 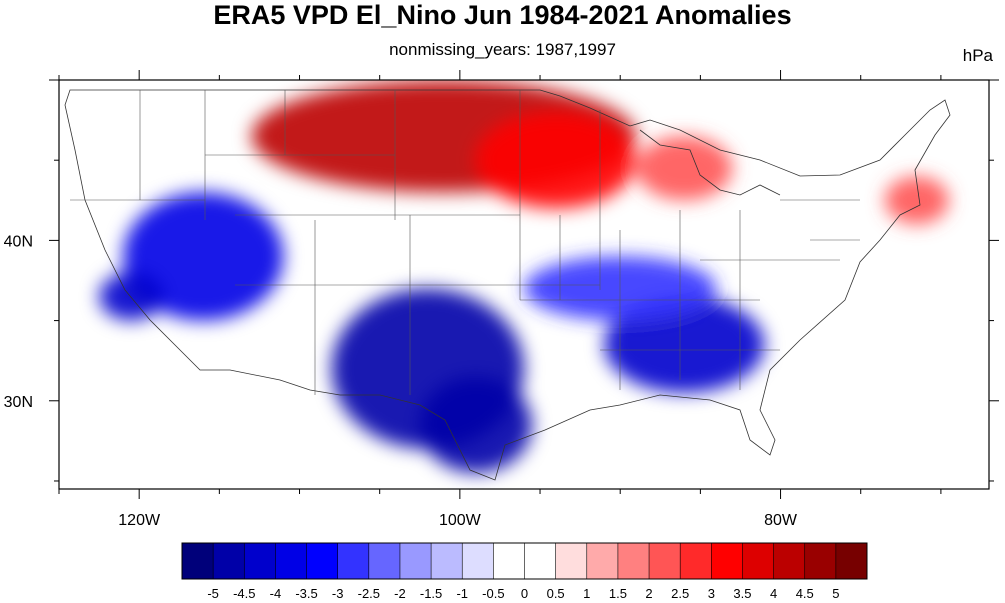 I want to click on great-lakes-outline, so click(x=710, y=162).